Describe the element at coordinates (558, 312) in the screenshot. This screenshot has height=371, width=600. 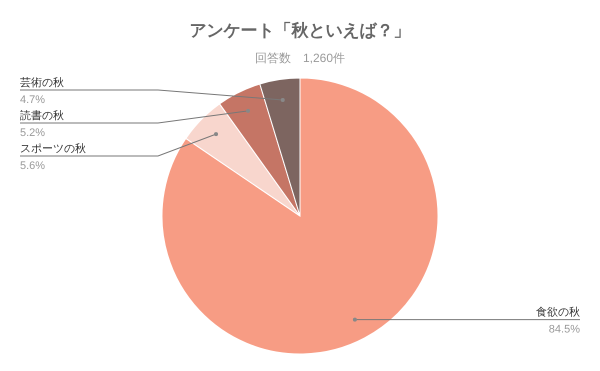
I see `slice-label: 食欲の秋` at that location.